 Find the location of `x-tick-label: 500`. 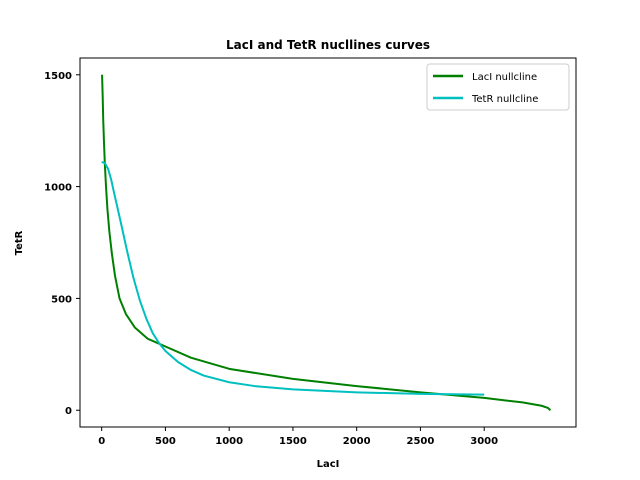

x-tick-label: 500 is located at coordinates (165, 441).